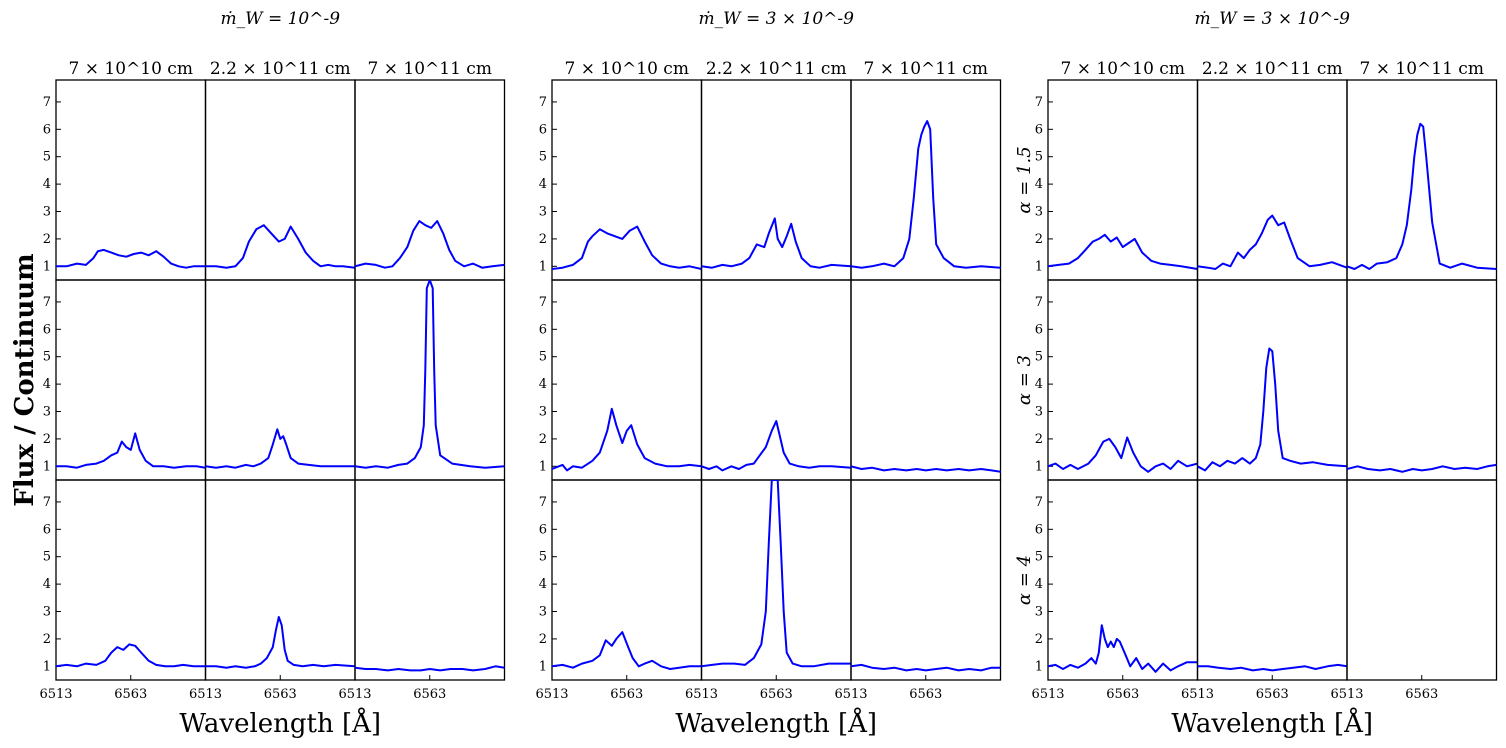 This screenshot has width=1506, height=748. I want to click on panel: 6513 6563, so click(918, 590).